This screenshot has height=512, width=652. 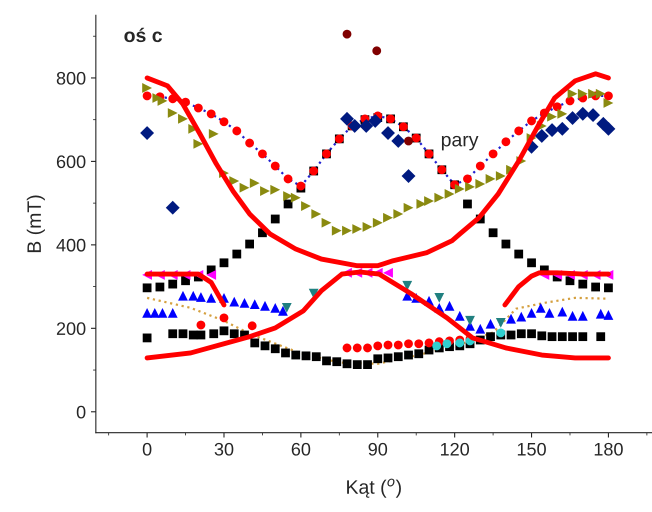 What do you see at coordinates (378, 449) in the screenshot?
I see `x-tick-label: 90` at bounding box center [378, 449].